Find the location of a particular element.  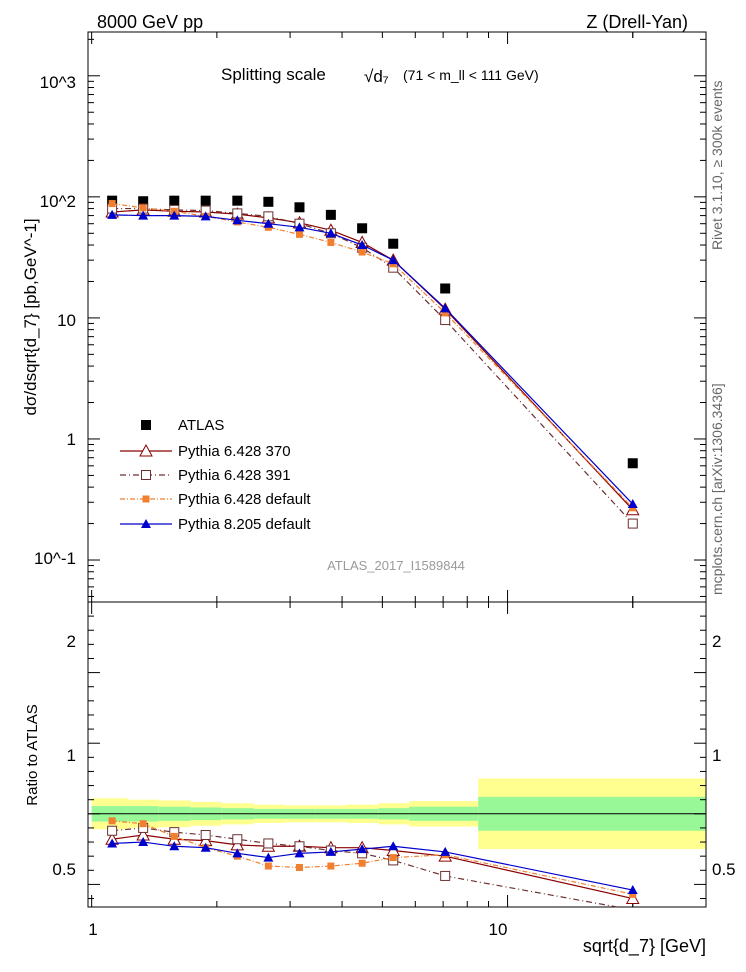

legend-entry-atlas: ATLAS is located at coordinates (182, 425).